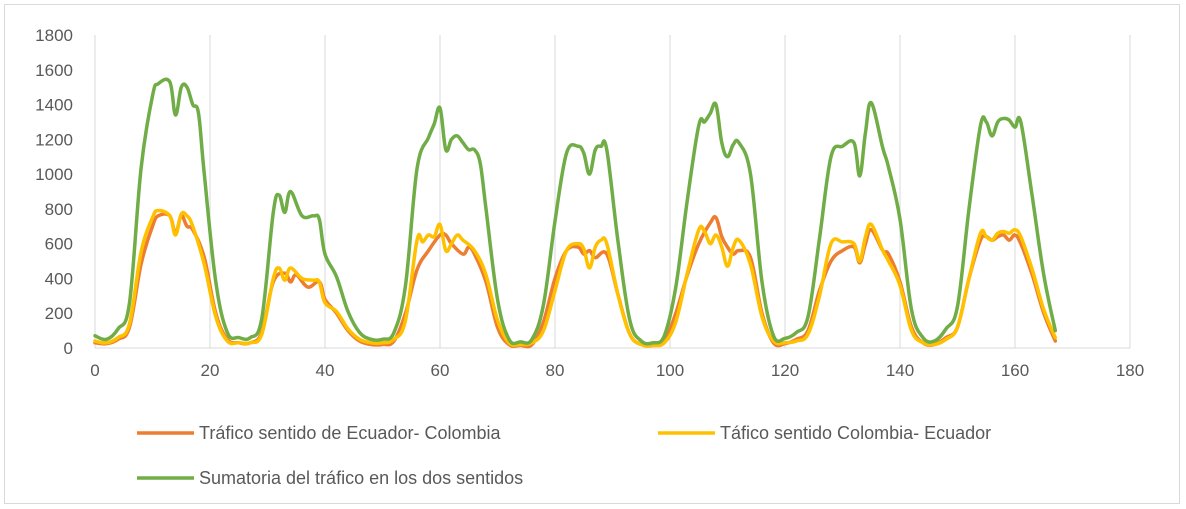 This screenshot has height=509, width=1186. I want to click on x-tick-label: 180, so click(1130, 370).